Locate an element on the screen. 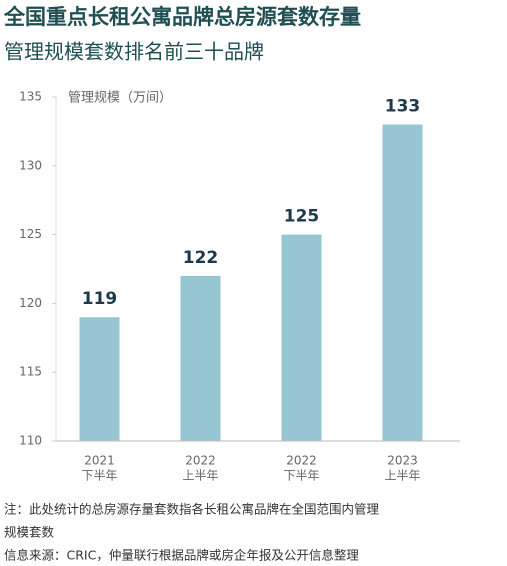  value-label: 125 is located at coordinates (302, 217).